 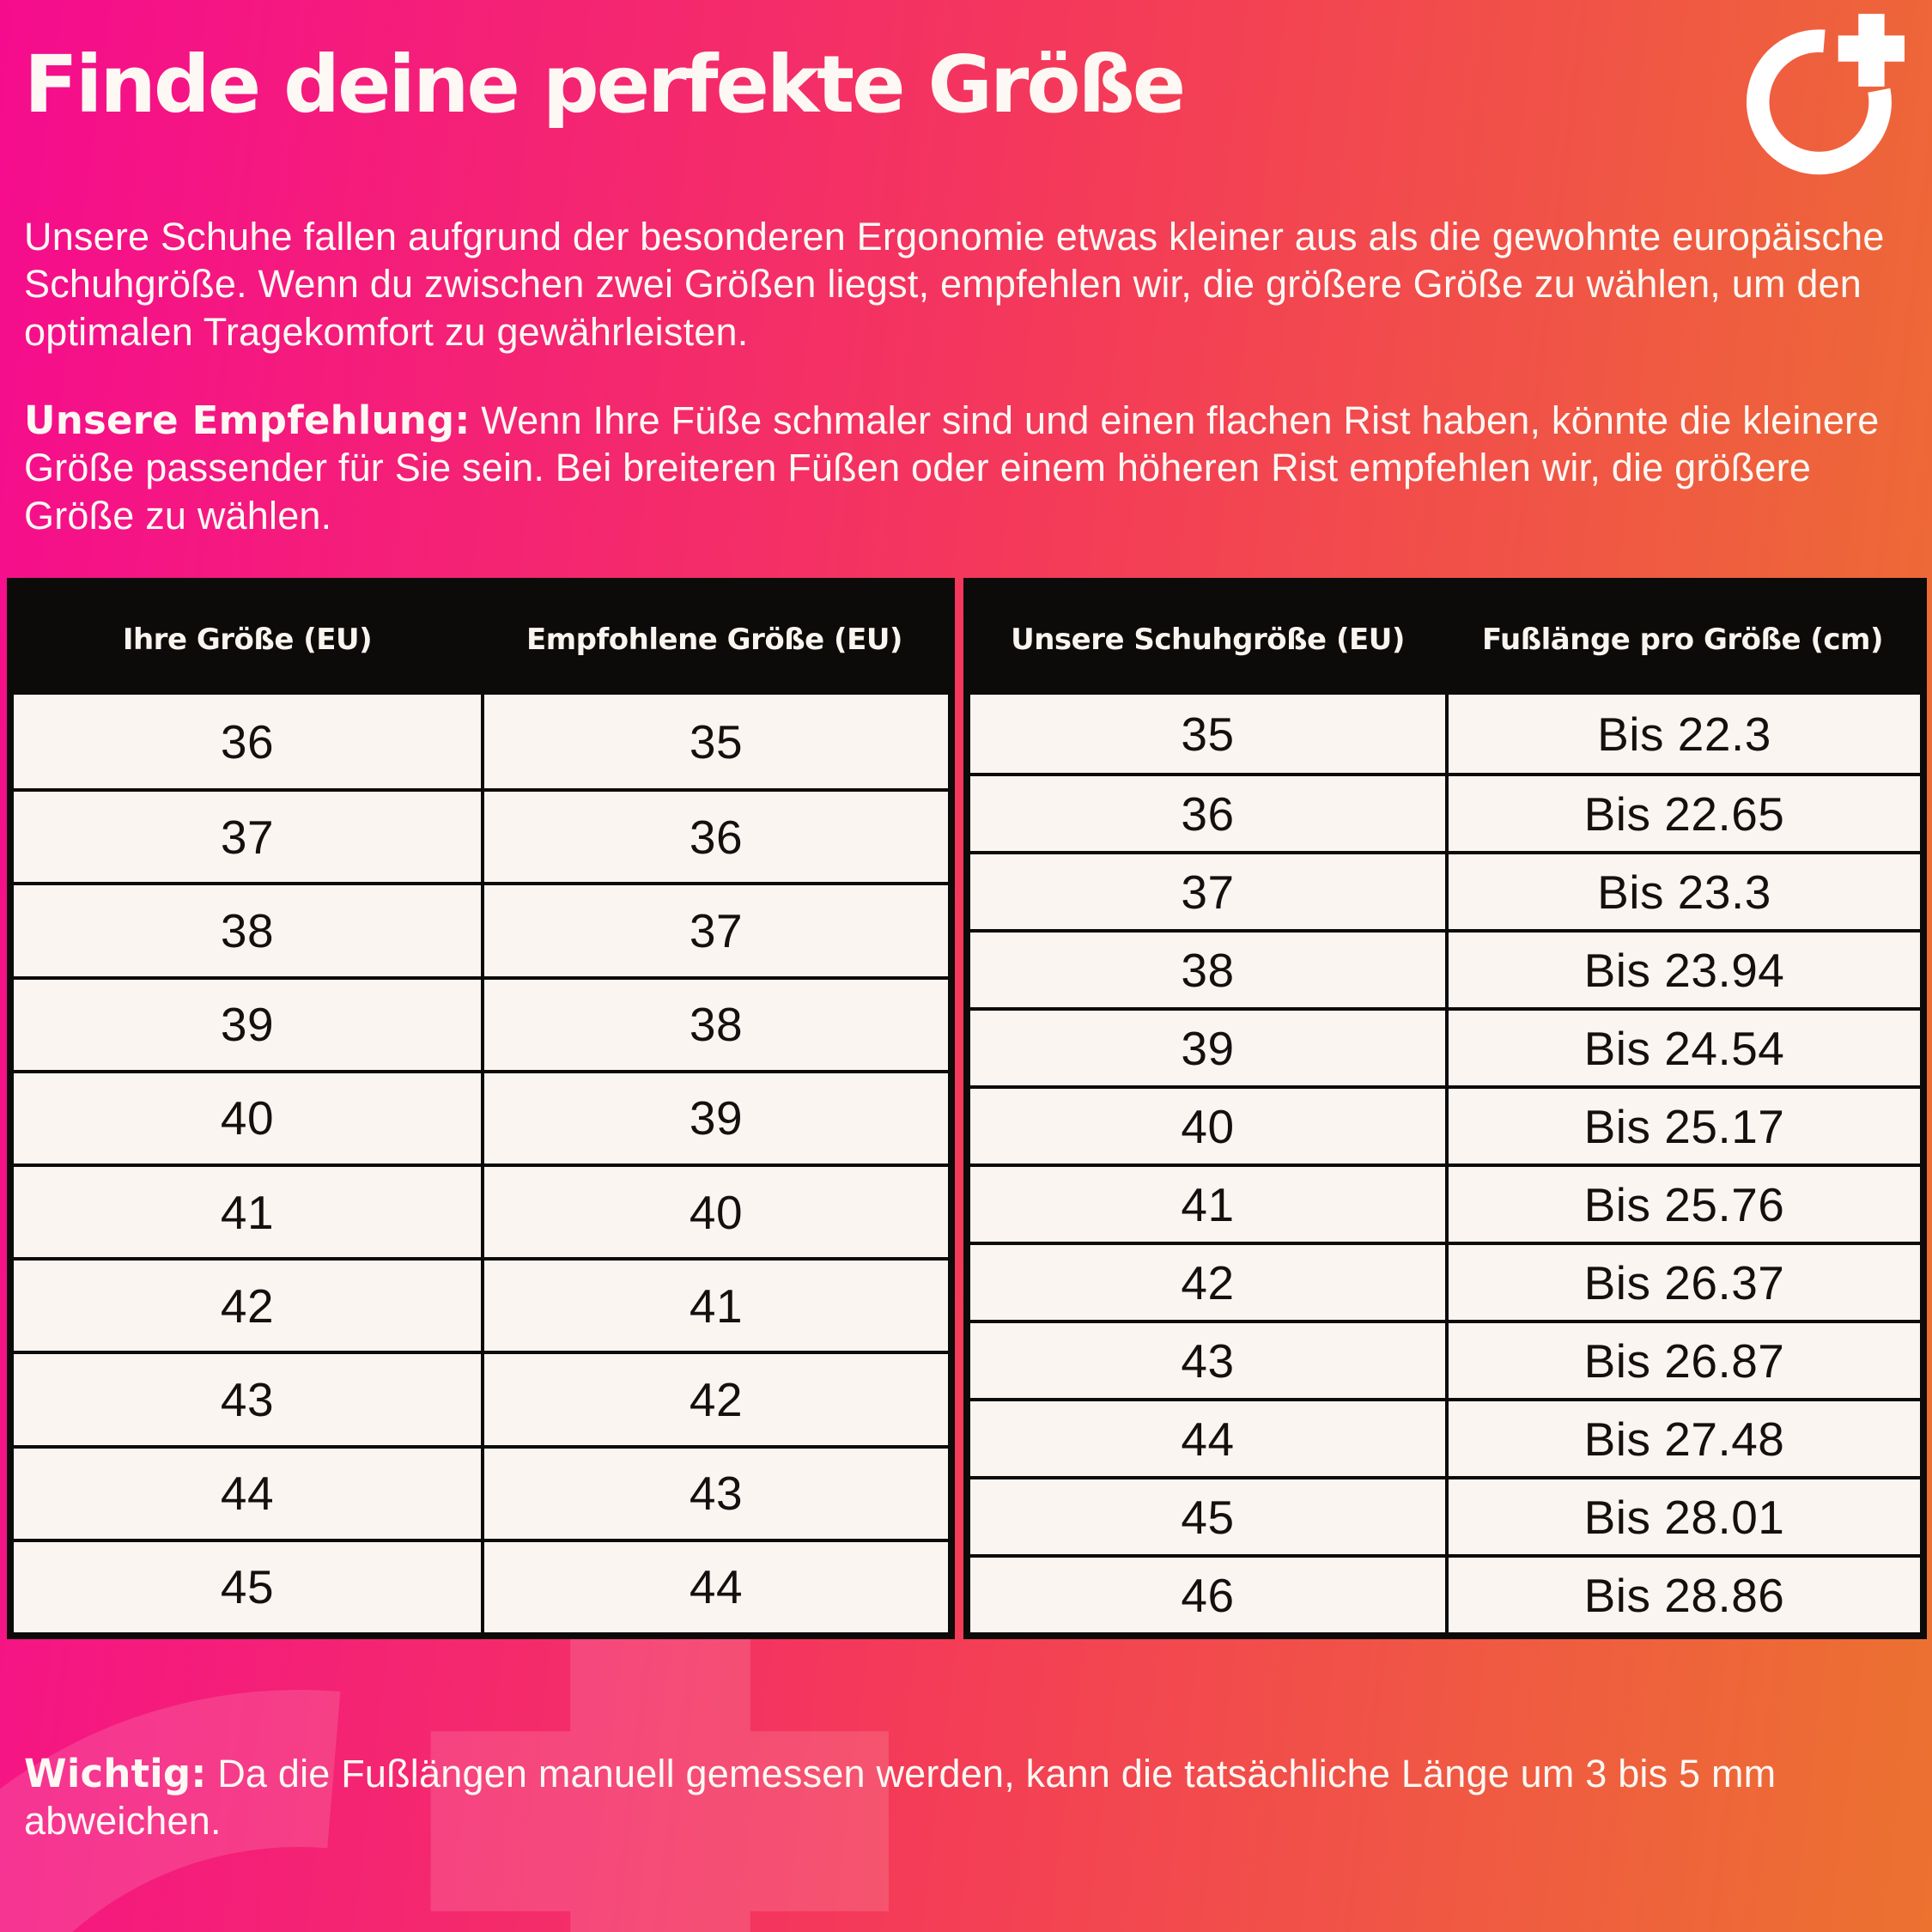 I want to click on table-cell: Bis 23.3, so click(x=1682, y=892).